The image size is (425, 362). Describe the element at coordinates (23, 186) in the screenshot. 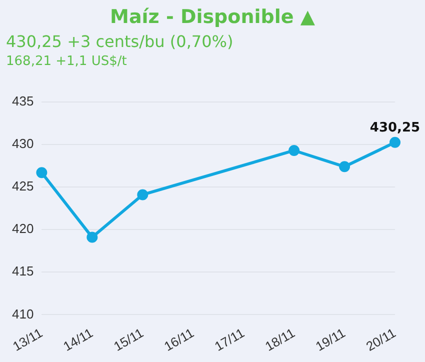

I see `y-tick-label: 425` at that location.